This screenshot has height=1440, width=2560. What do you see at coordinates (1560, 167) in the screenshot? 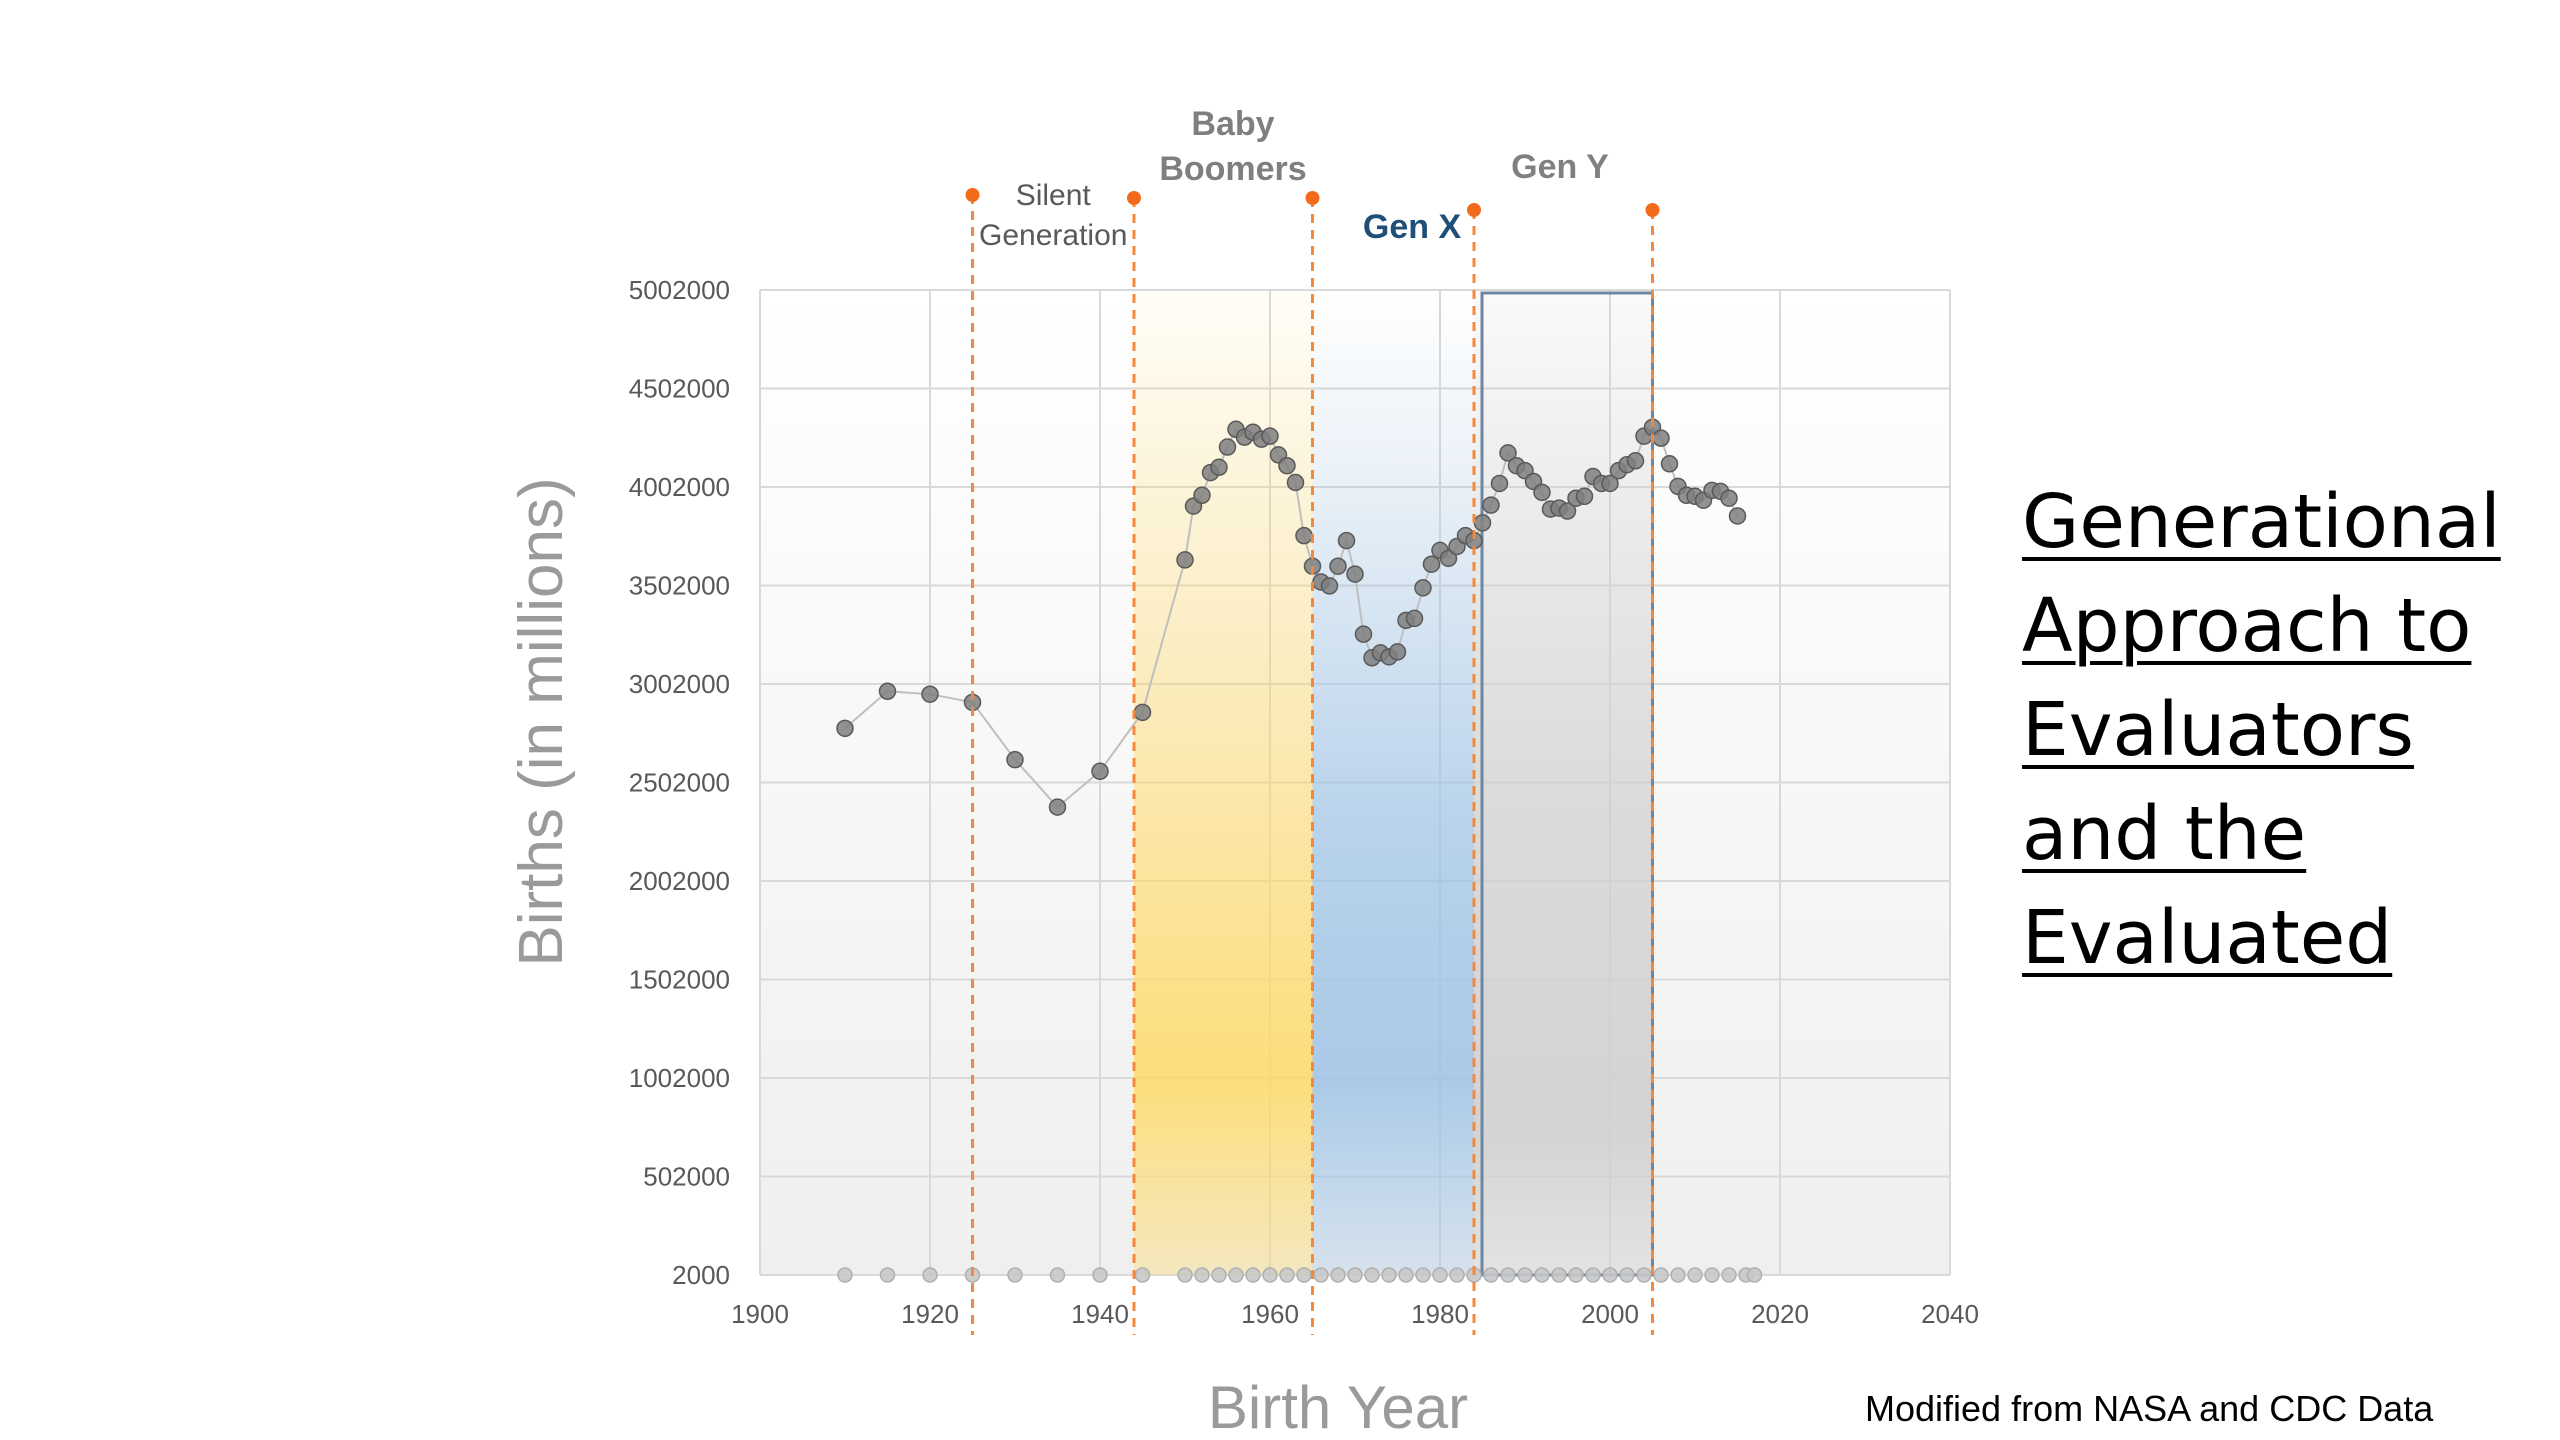
I see `generation-label: Gen Y` at bounding box center [1560, 167].